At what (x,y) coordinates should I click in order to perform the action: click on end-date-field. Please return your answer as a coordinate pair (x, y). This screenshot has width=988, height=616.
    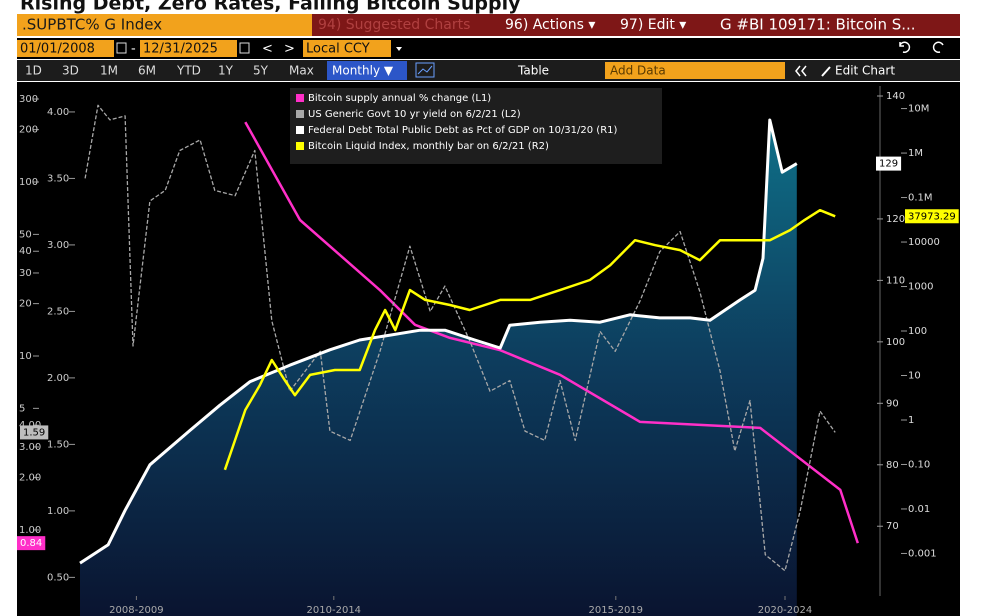
    Looking at the image, I should click on (188, 48).